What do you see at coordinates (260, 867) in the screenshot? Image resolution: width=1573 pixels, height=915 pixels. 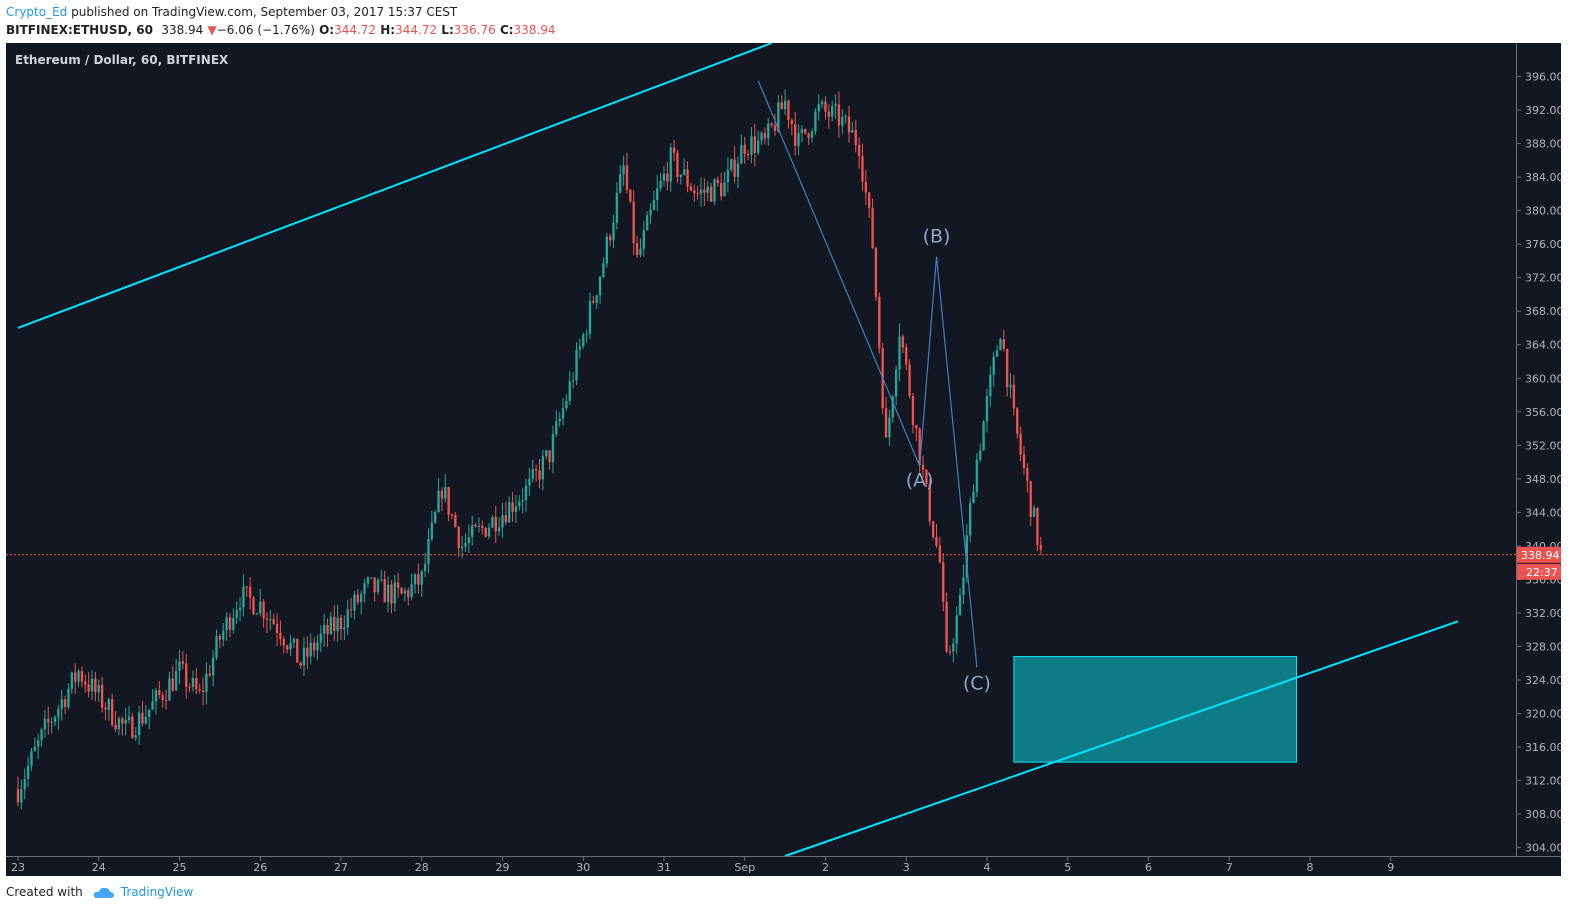 I see `x-tick-label: 26` at bounding box center [260, 867].